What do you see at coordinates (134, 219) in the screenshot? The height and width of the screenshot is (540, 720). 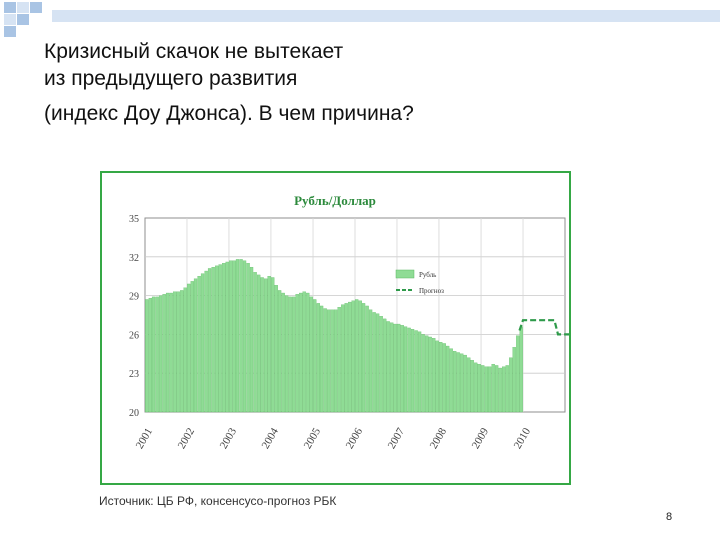 I see `y-tick-label: 35` at bounding box center [134, 219].